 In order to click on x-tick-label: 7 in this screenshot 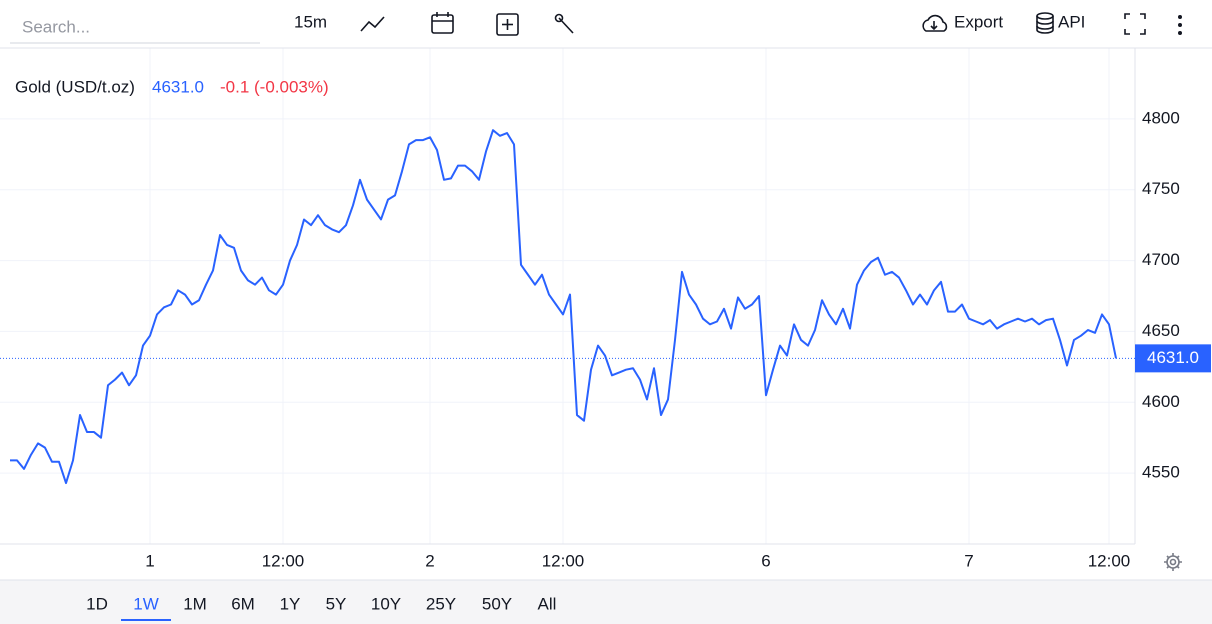, I will do `click(968, 560)`.